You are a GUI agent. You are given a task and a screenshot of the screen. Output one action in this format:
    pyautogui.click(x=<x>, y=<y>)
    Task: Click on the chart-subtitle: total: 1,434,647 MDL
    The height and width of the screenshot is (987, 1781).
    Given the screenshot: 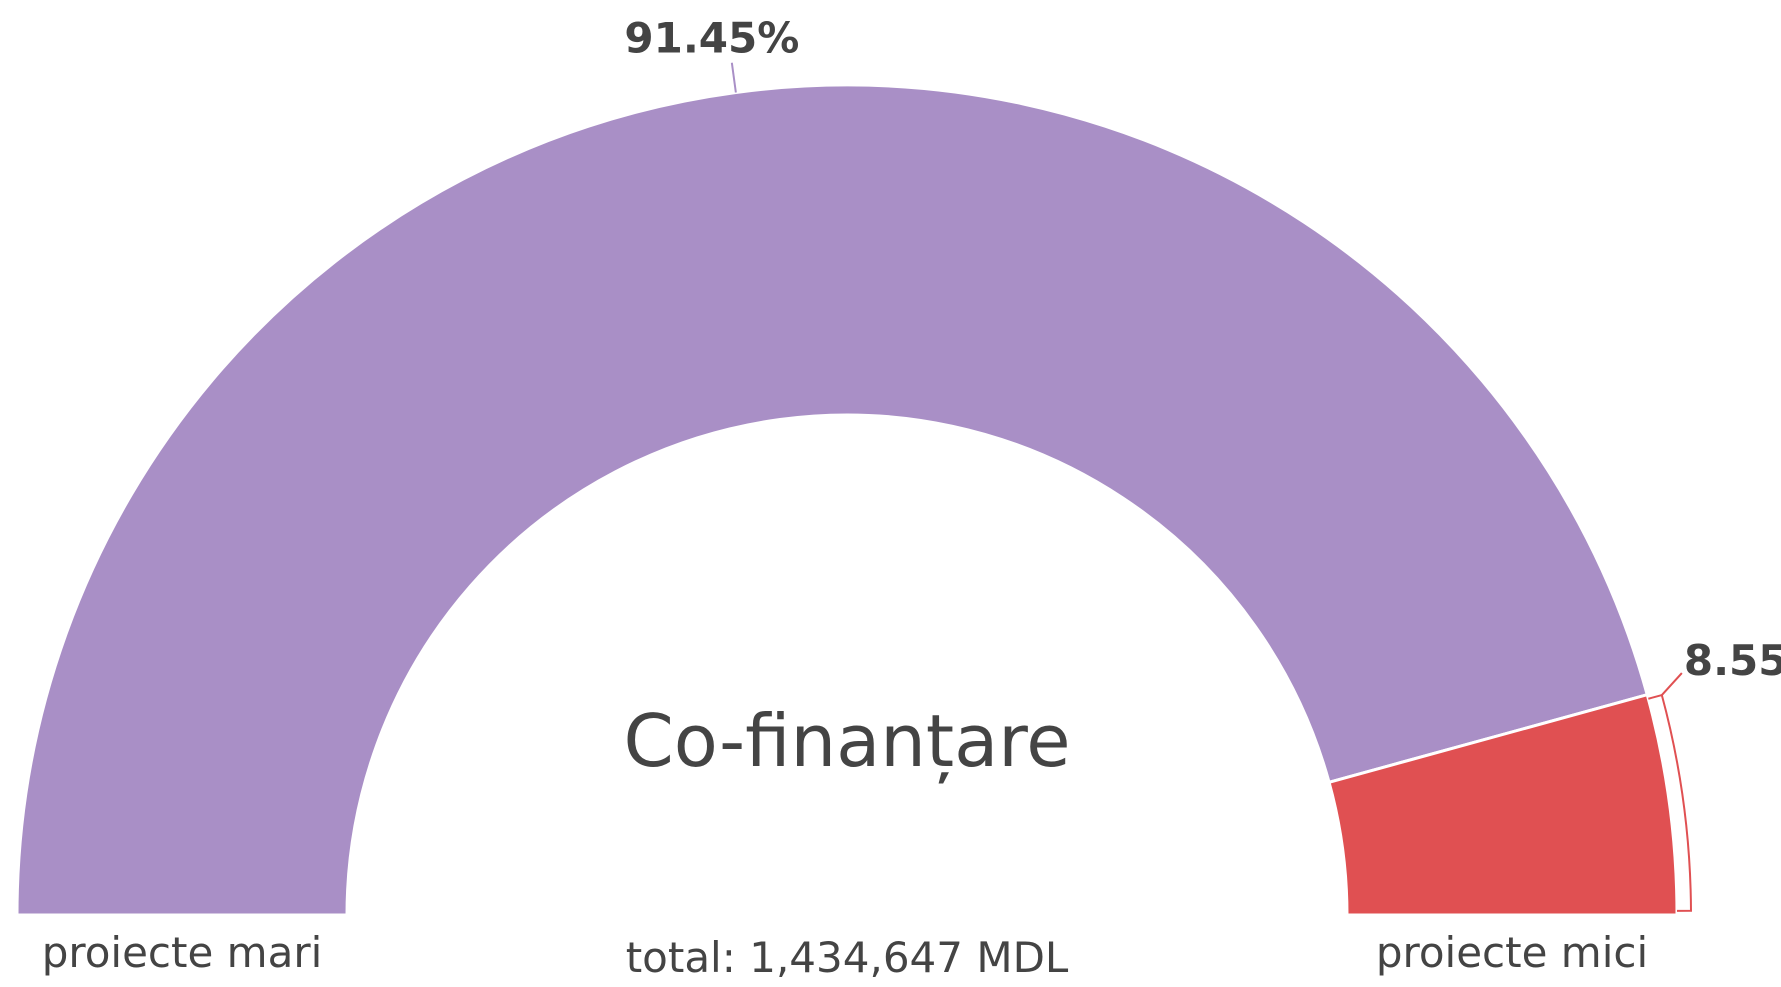 What is the action you would take?
    pyautogui.click(x=847, y=957)
    